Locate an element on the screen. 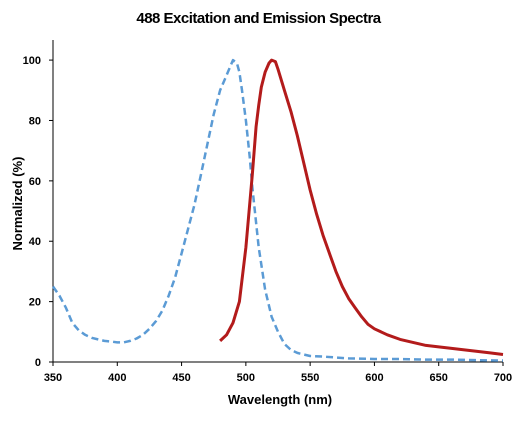 The height and width of the screenshot is (421, 517). y-tick-label: 0 is located at coordinates (38, 363).